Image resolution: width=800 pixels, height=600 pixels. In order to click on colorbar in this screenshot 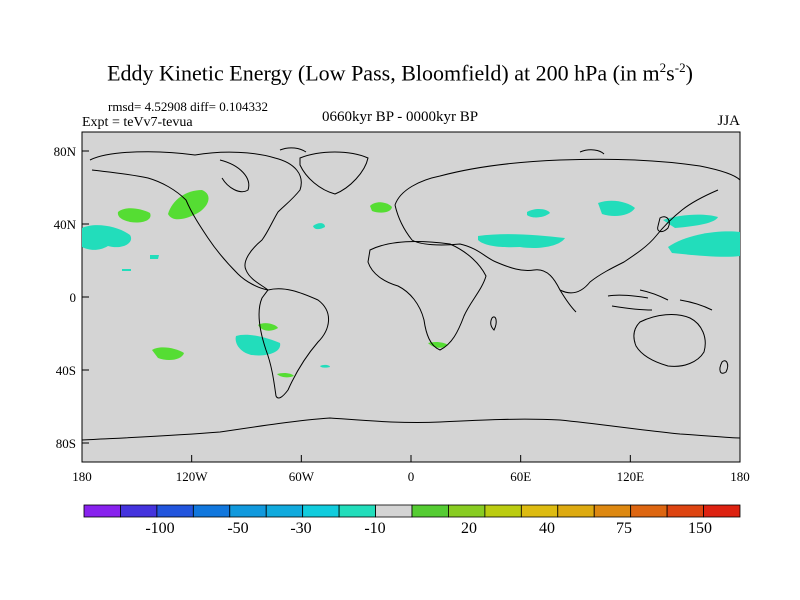, I will do `click(412, 511)`.